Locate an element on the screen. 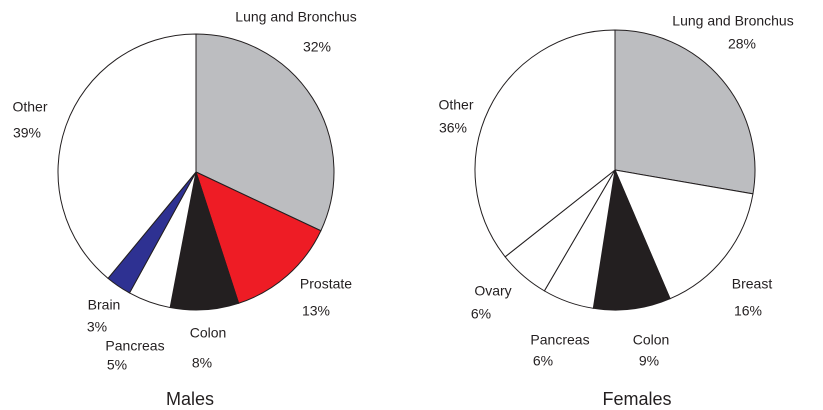  slice-label: Breast is located at coordinates (752, 284).